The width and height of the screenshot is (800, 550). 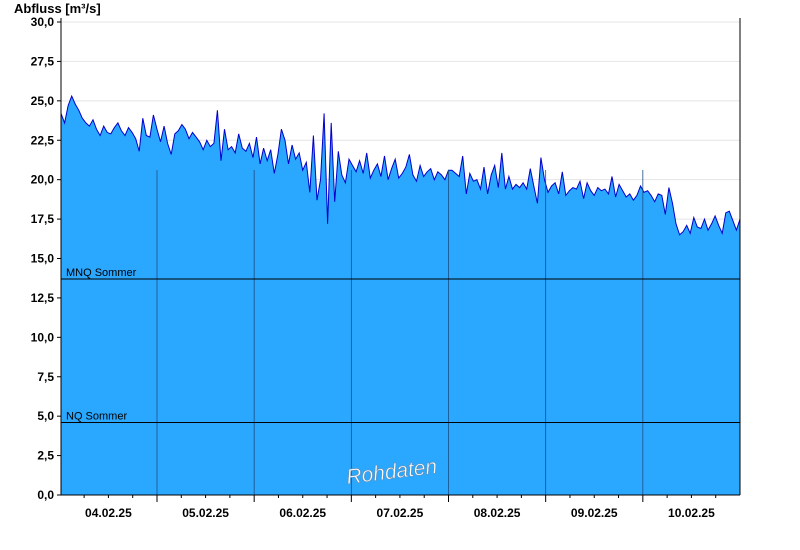 I want to click on x-tick-label: 05.02.25, so click(x=205, y=513).